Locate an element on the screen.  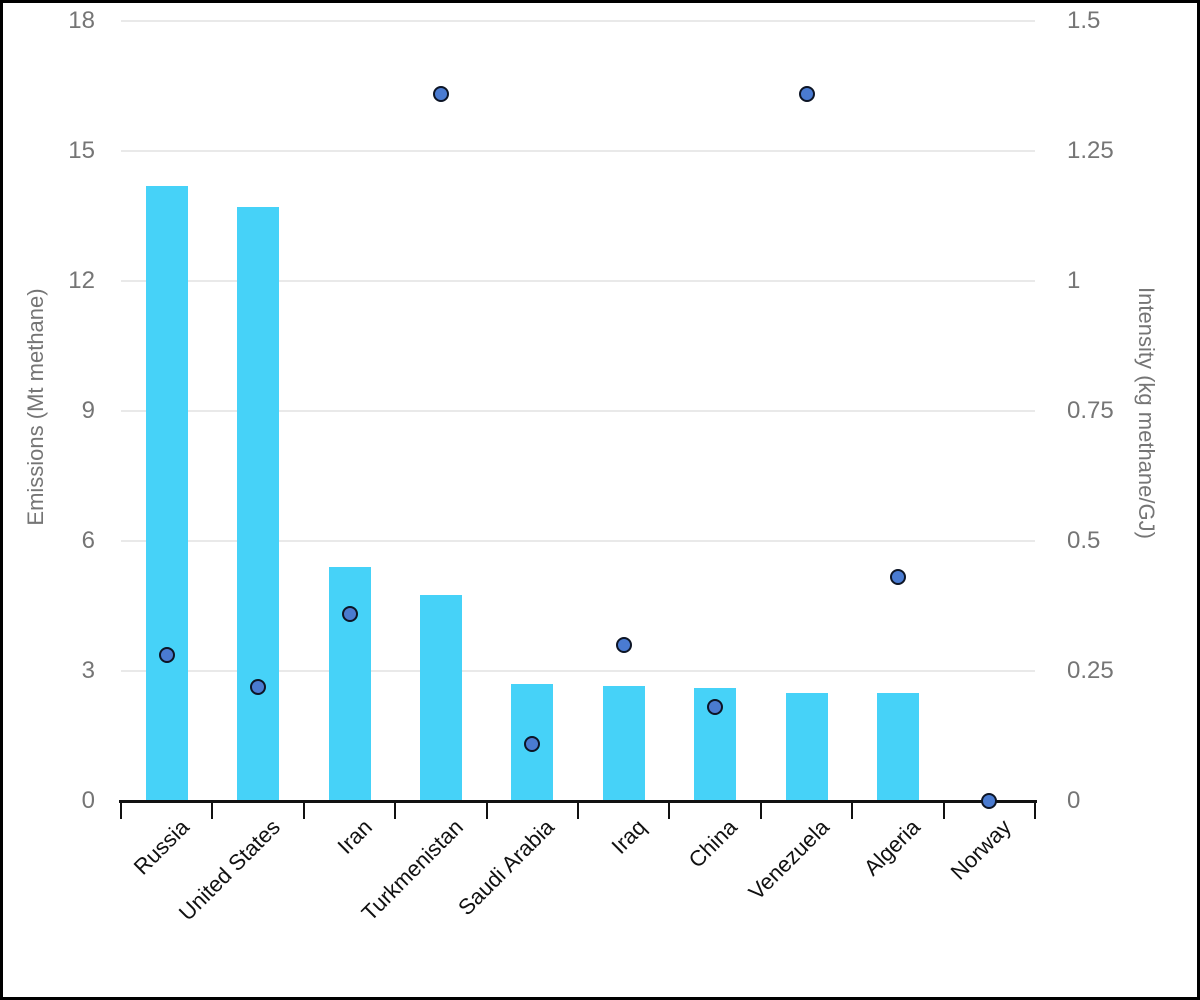
bar-venezuela is located at coordinates (806, 746).